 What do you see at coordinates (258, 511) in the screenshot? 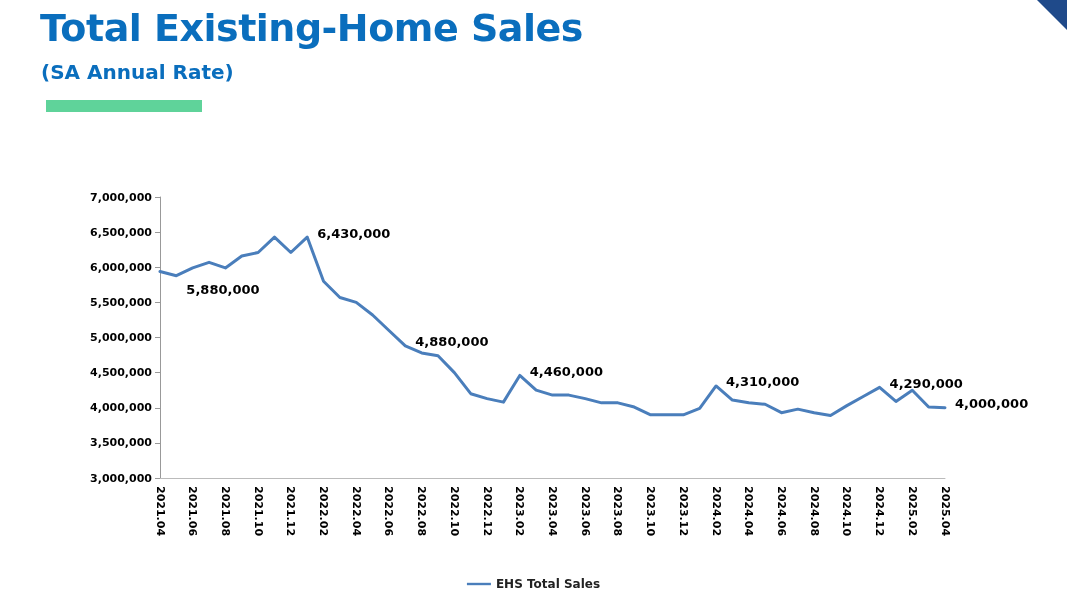
I see `x-tick-label: 2021.10` at bounding box center [258, 511].